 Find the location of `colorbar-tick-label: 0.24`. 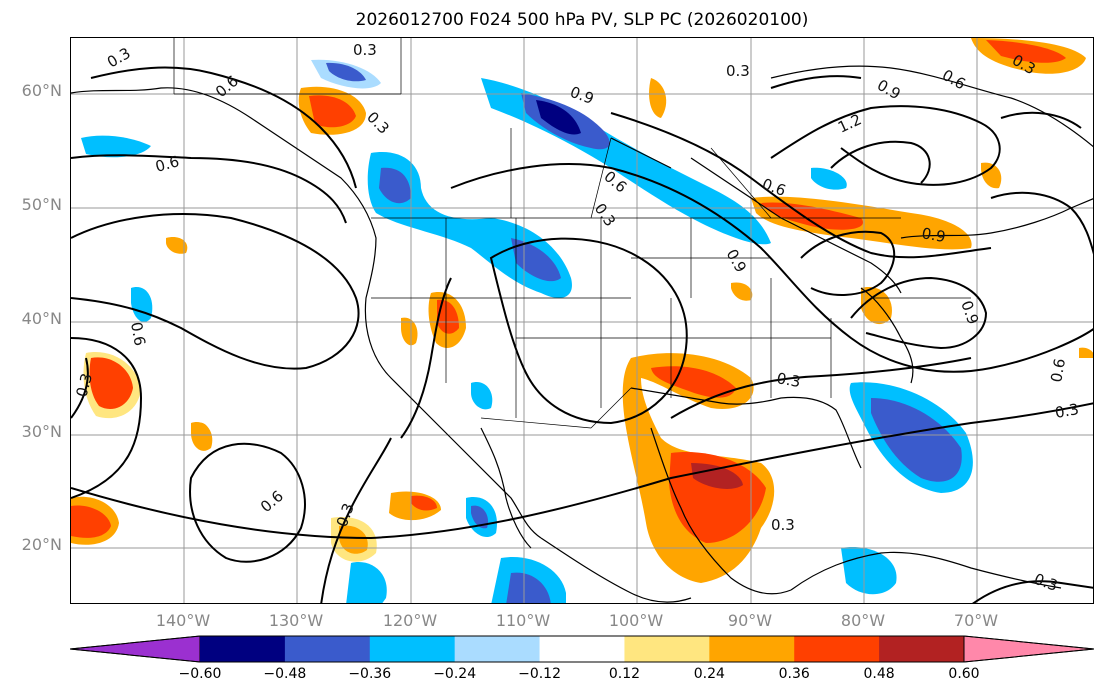

colorbar-tick-label: 0.24 is located at coordinates (709, 674).